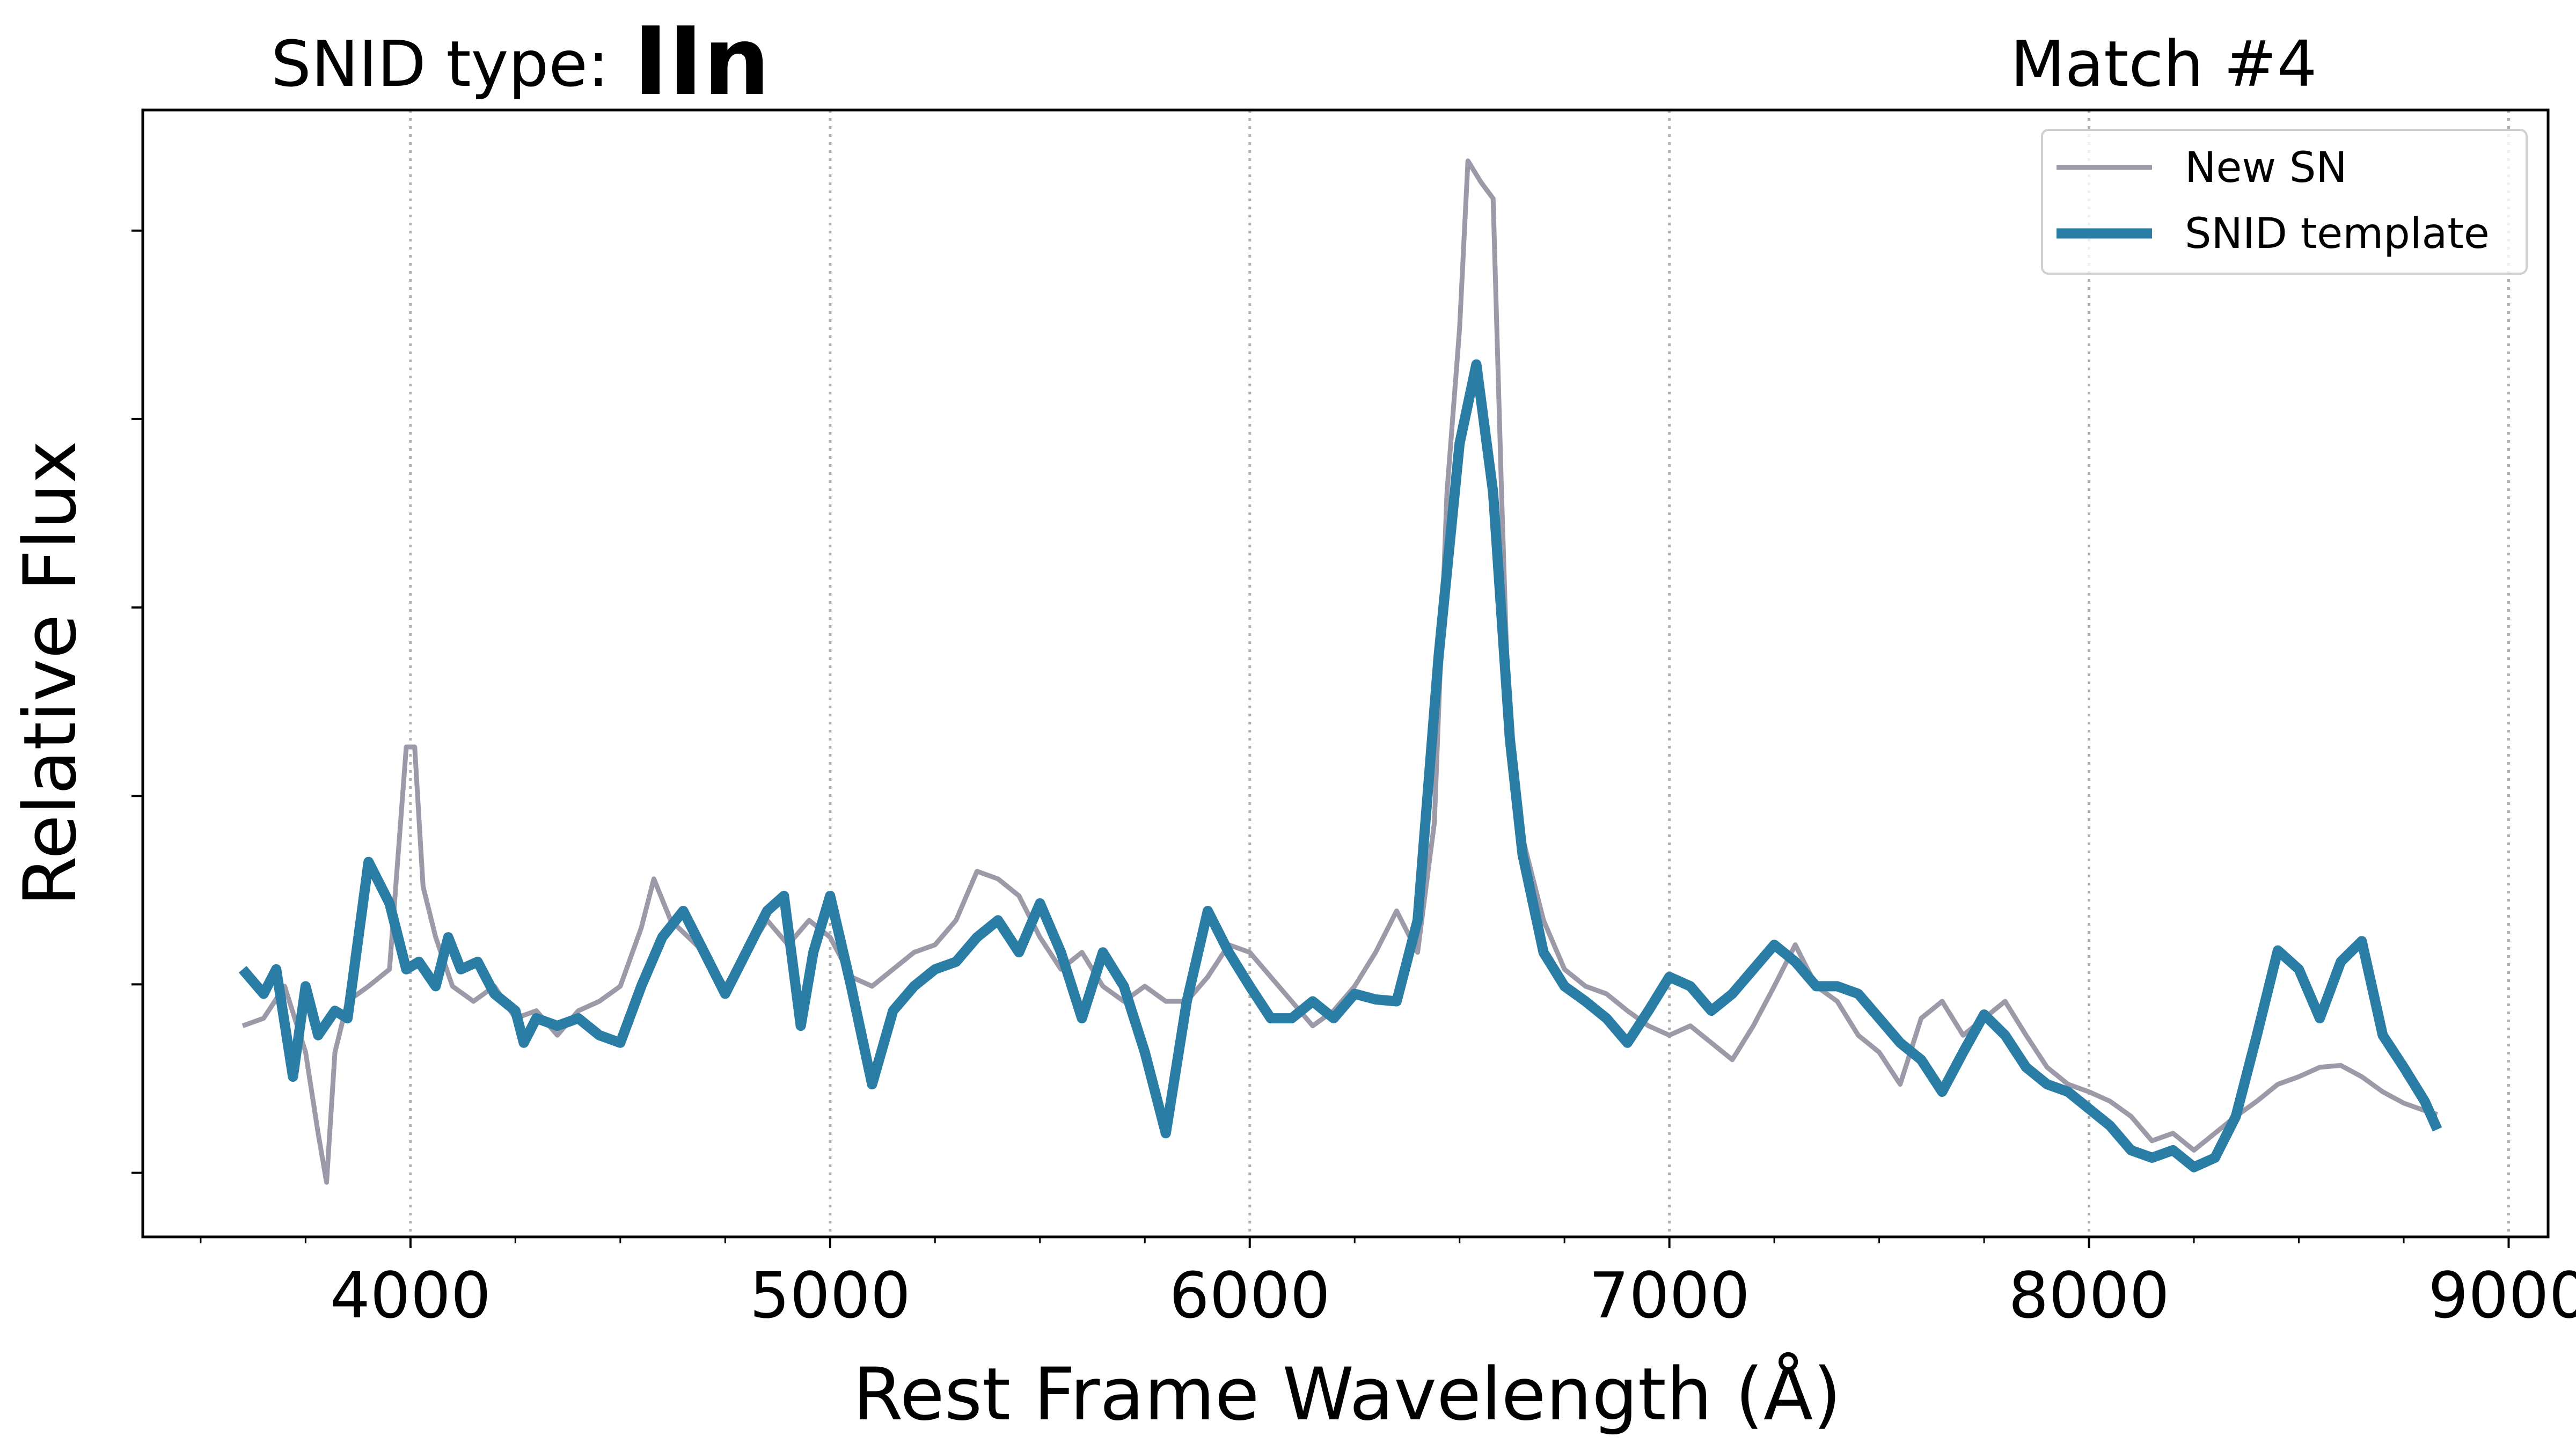  I want to click on x-tick-label: 6000, so click(1249, 1295).